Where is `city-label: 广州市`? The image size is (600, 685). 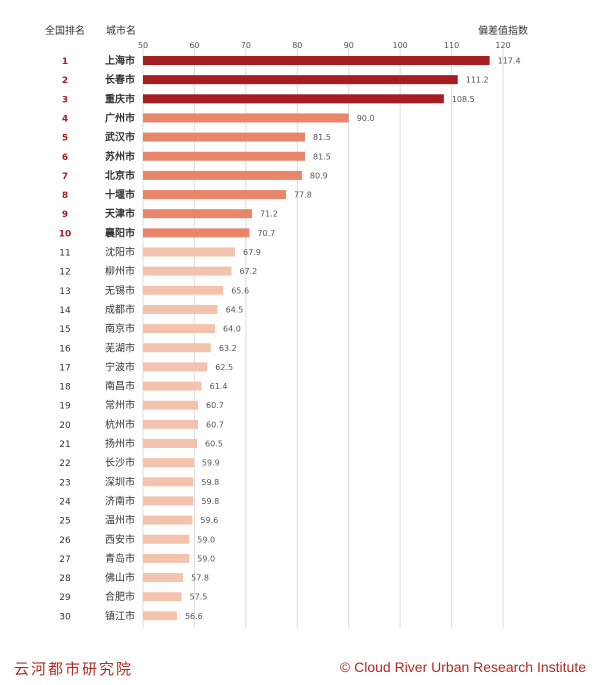
city-label: 广州市 is located at coordinates (120, 117).